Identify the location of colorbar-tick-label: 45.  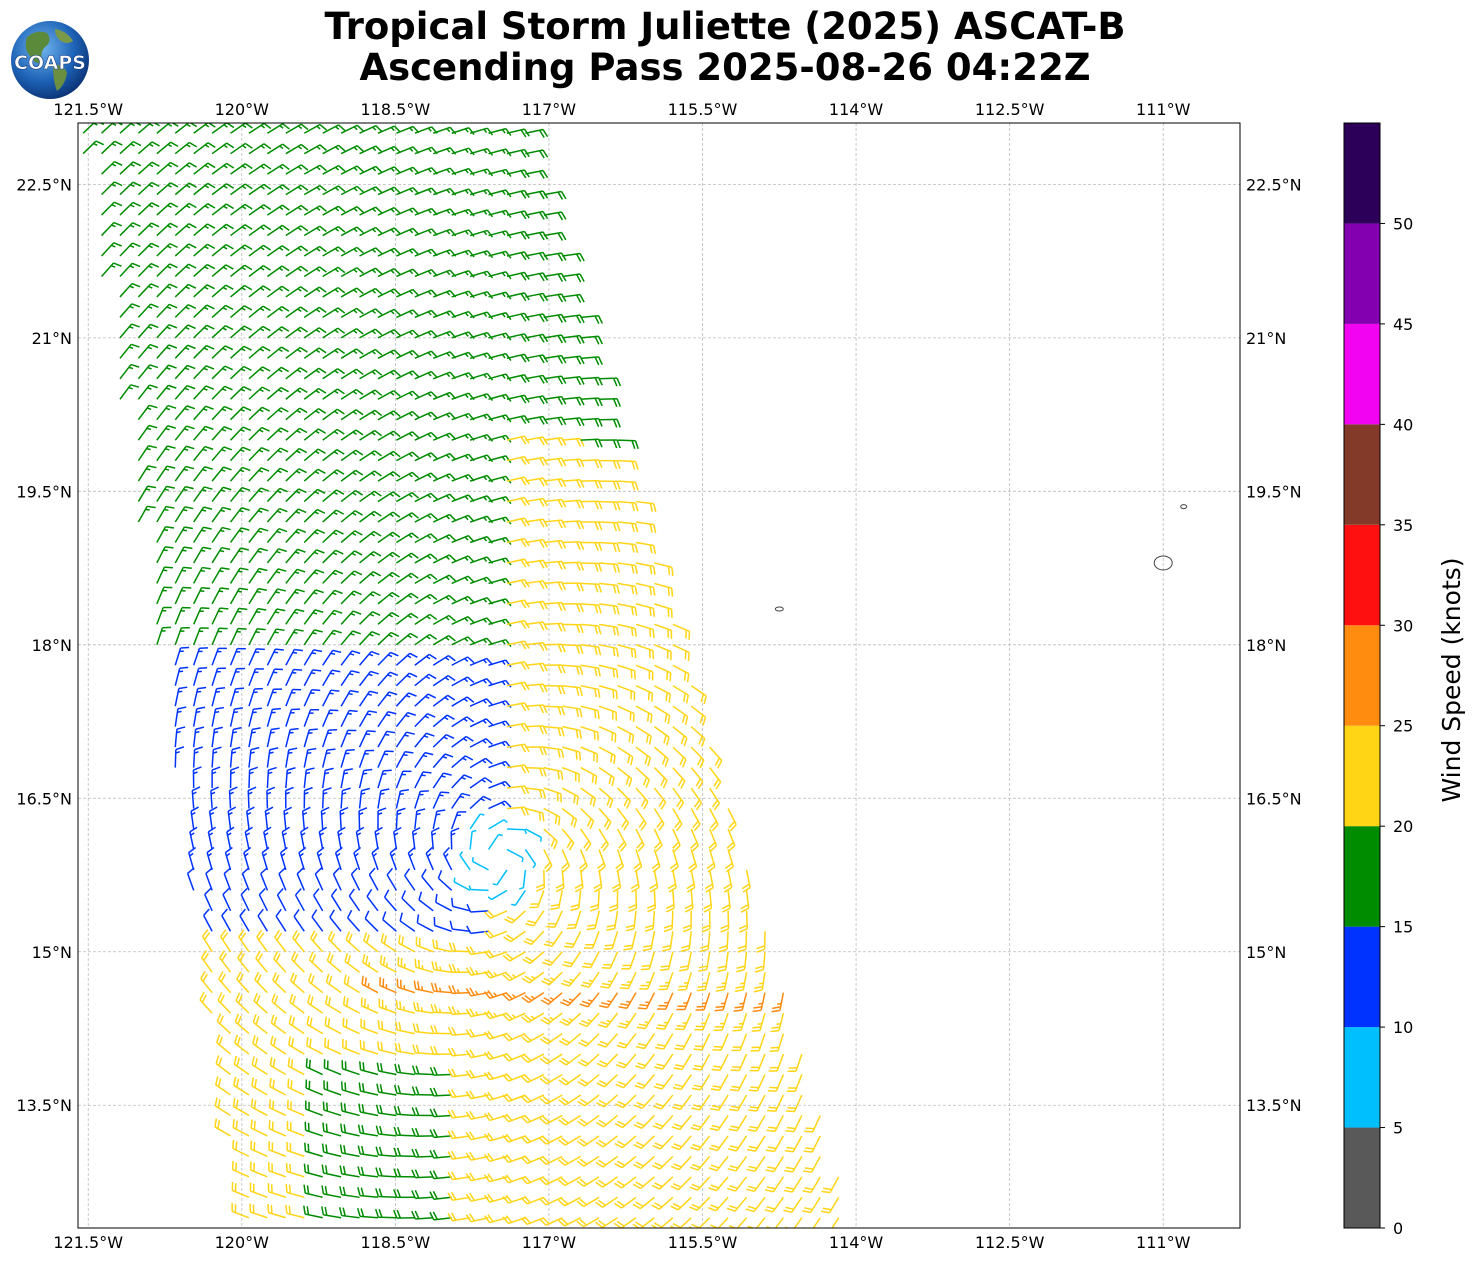
(1403, 324).